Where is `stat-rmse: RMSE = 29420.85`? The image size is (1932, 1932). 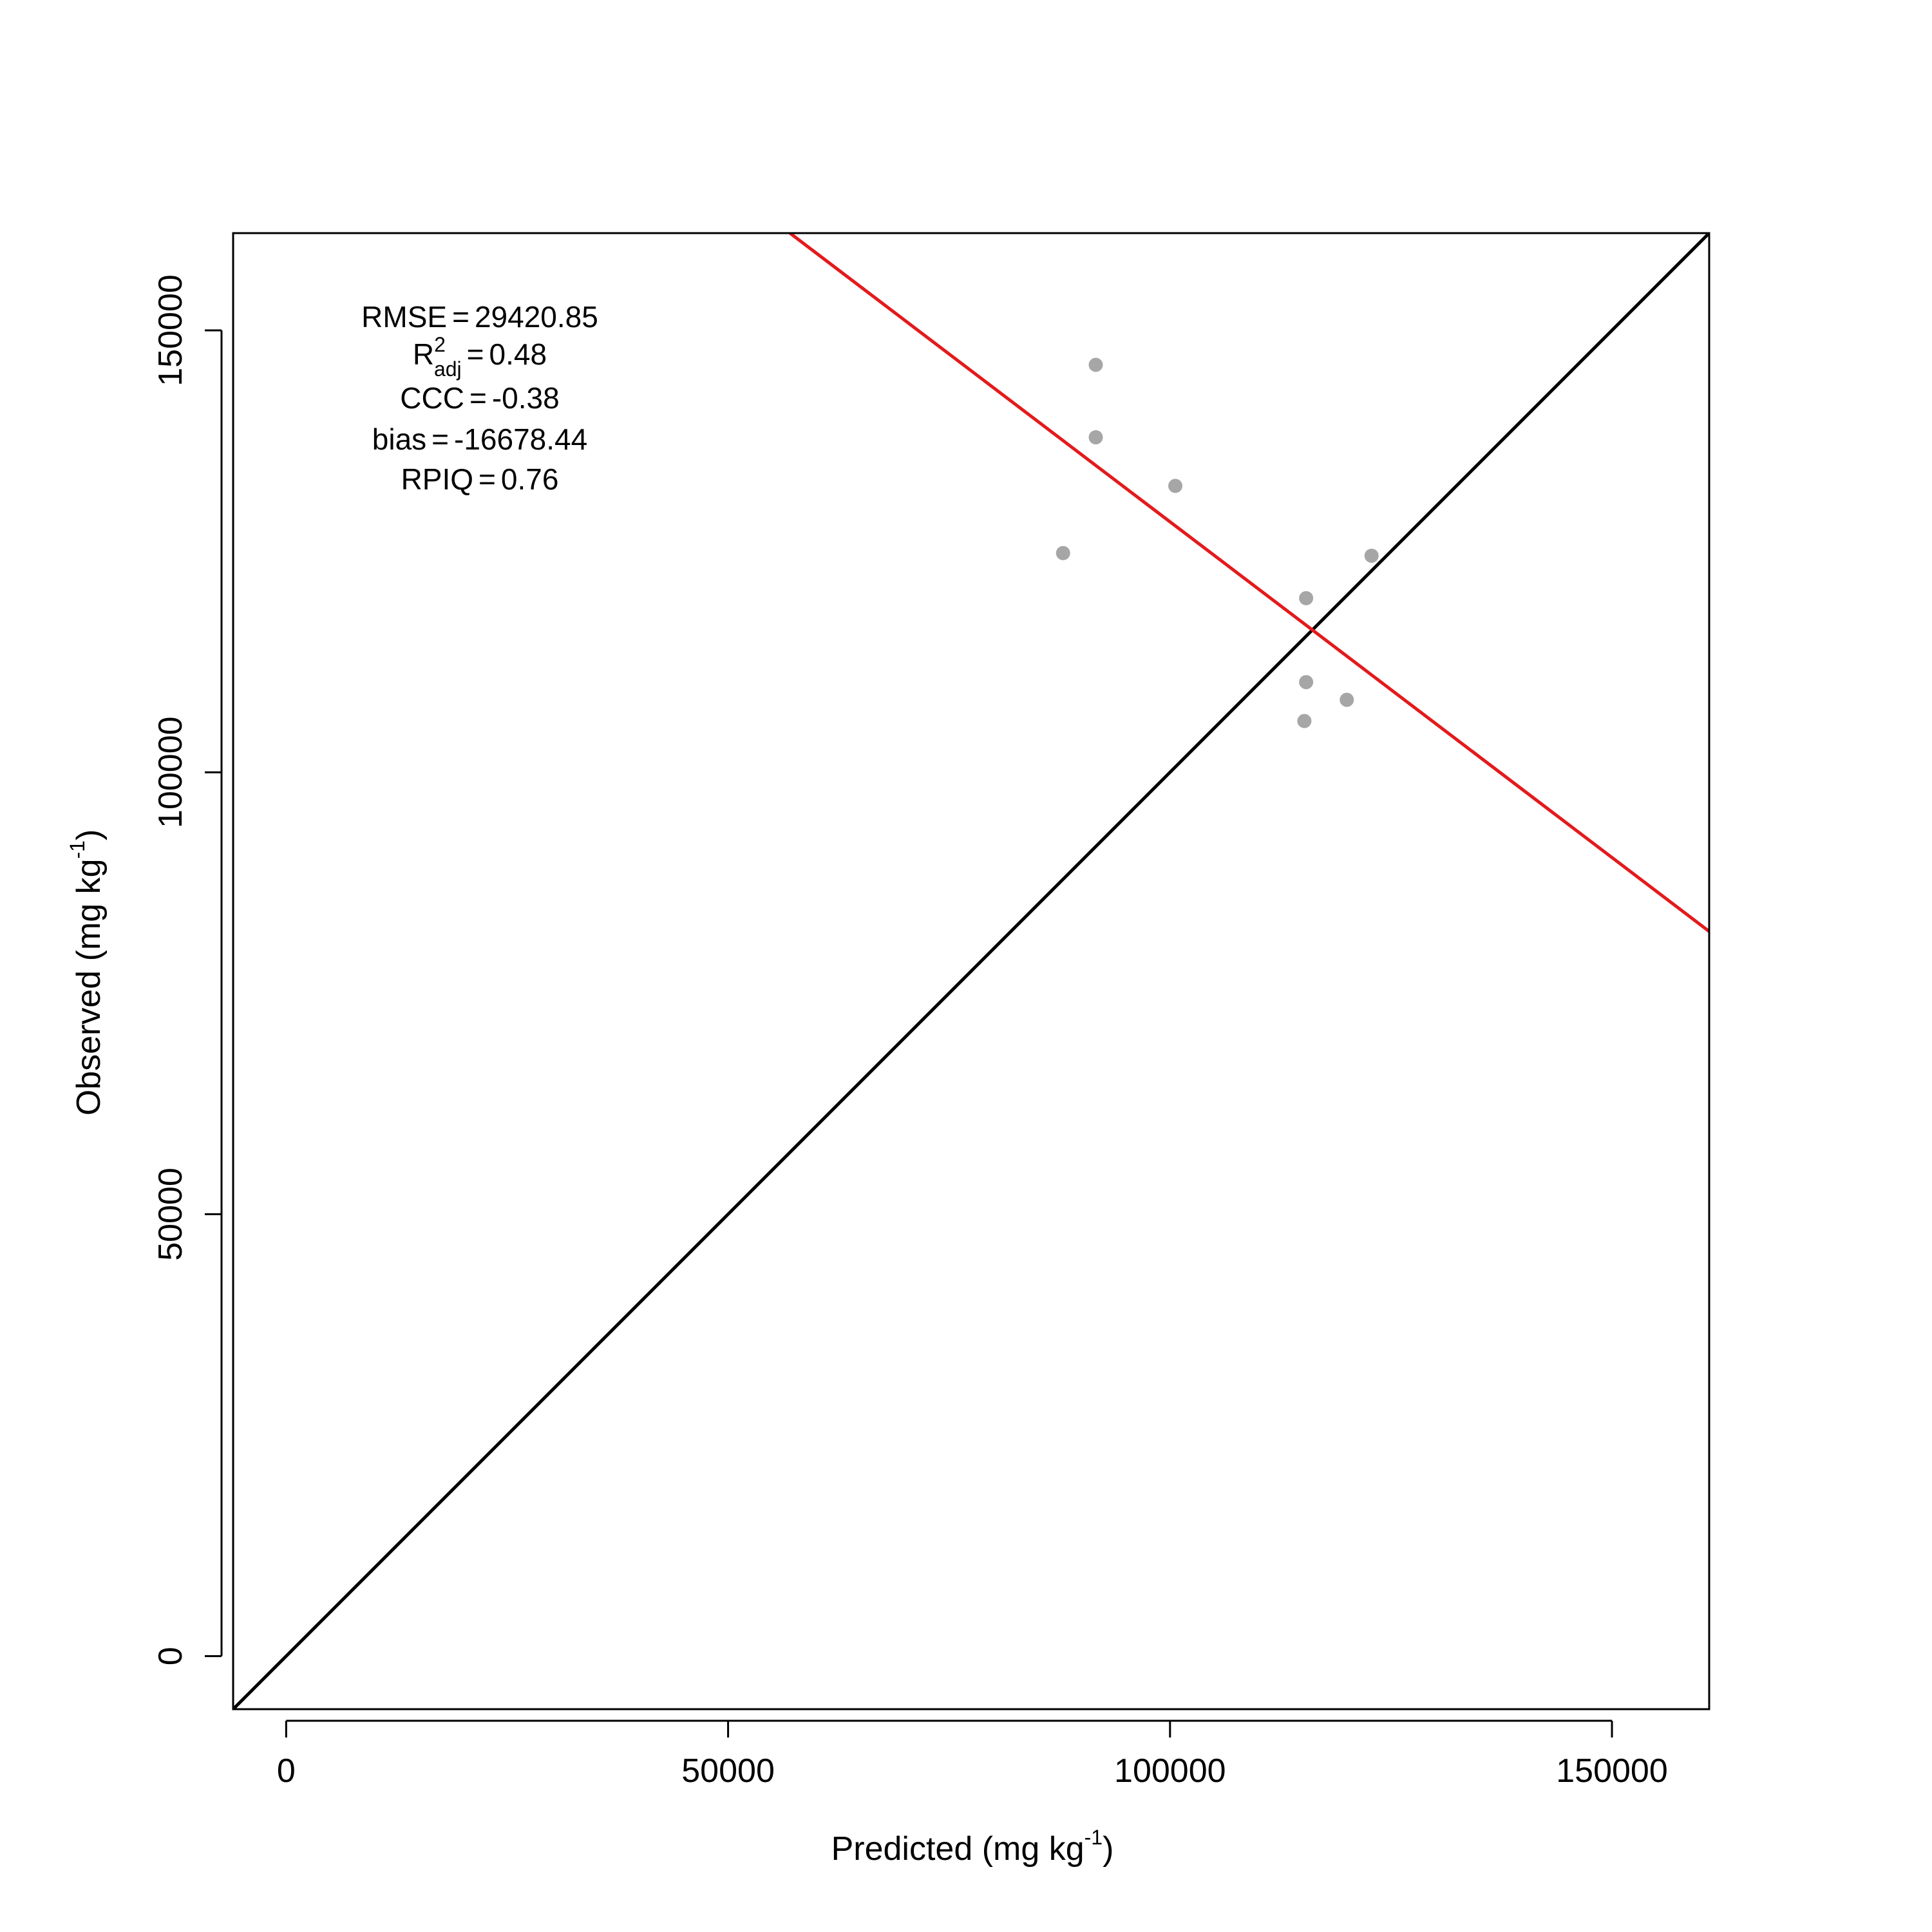
stat-rmse: RMSE = 29420.85 is located at coordinates (480, 317).